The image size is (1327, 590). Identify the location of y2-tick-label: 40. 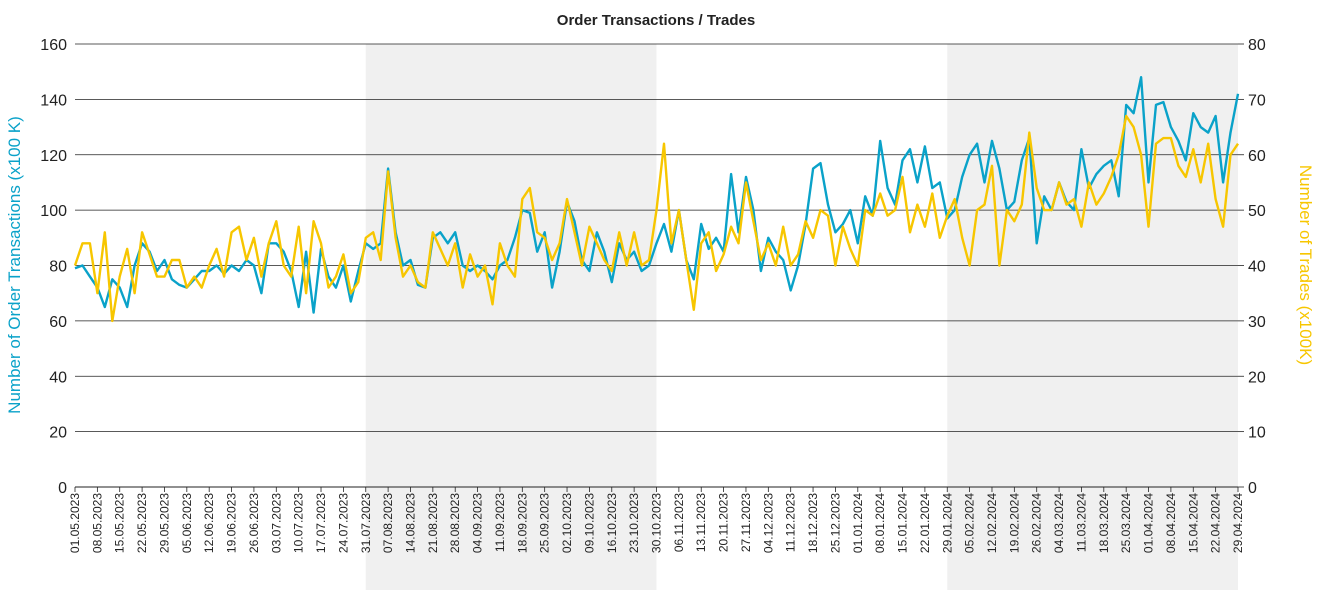
(1257, 267).